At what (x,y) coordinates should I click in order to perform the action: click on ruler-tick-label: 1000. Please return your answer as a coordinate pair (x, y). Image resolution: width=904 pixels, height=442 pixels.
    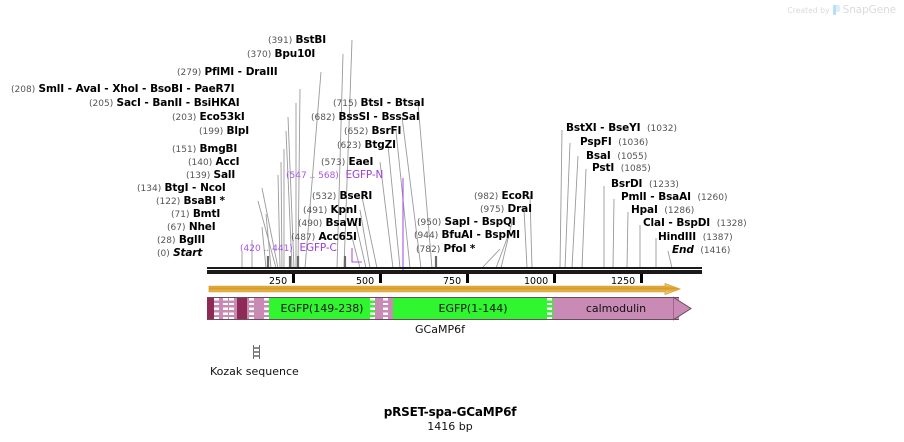
    Looking at the image, I should click on (536, 281).